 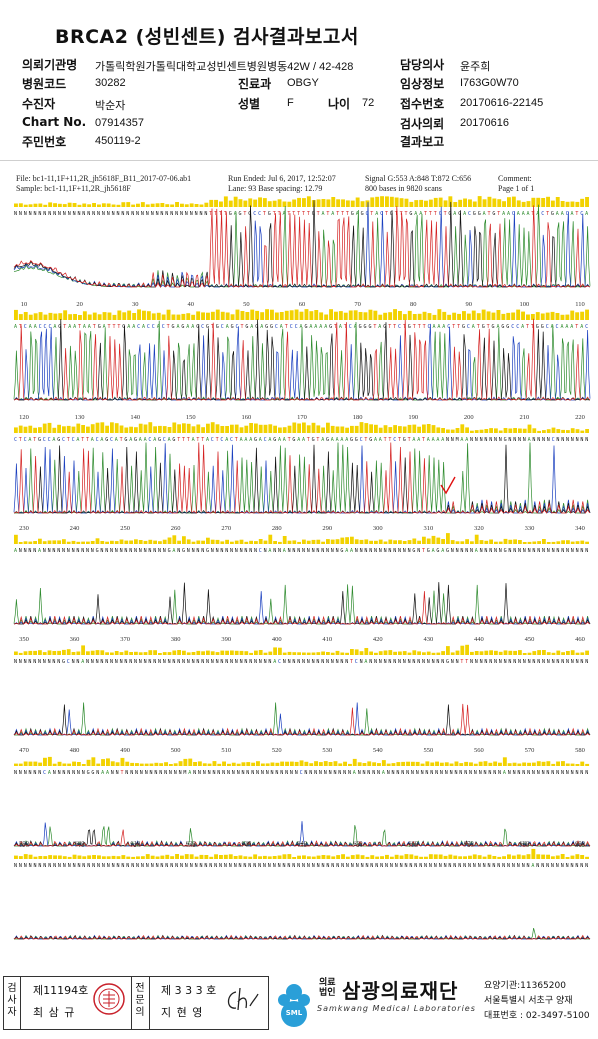 I want to click on trace-line-T, so click(x=302, y=478).